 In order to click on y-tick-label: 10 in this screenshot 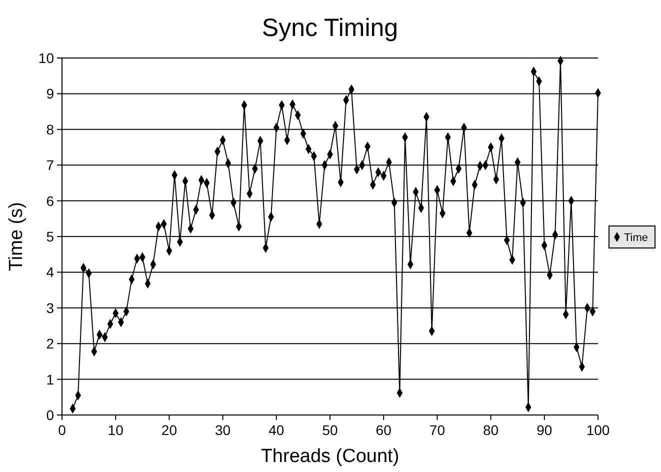, I will do `click(46, 58)`.